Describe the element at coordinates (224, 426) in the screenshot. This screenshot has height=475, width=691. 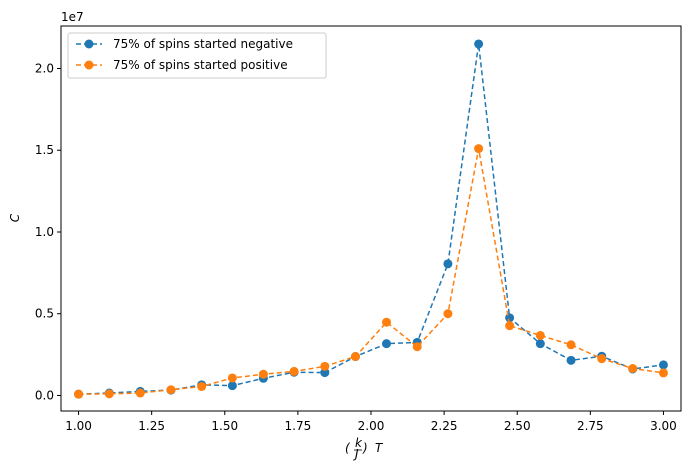
I see `x-tick-label: 1.50` at that location.